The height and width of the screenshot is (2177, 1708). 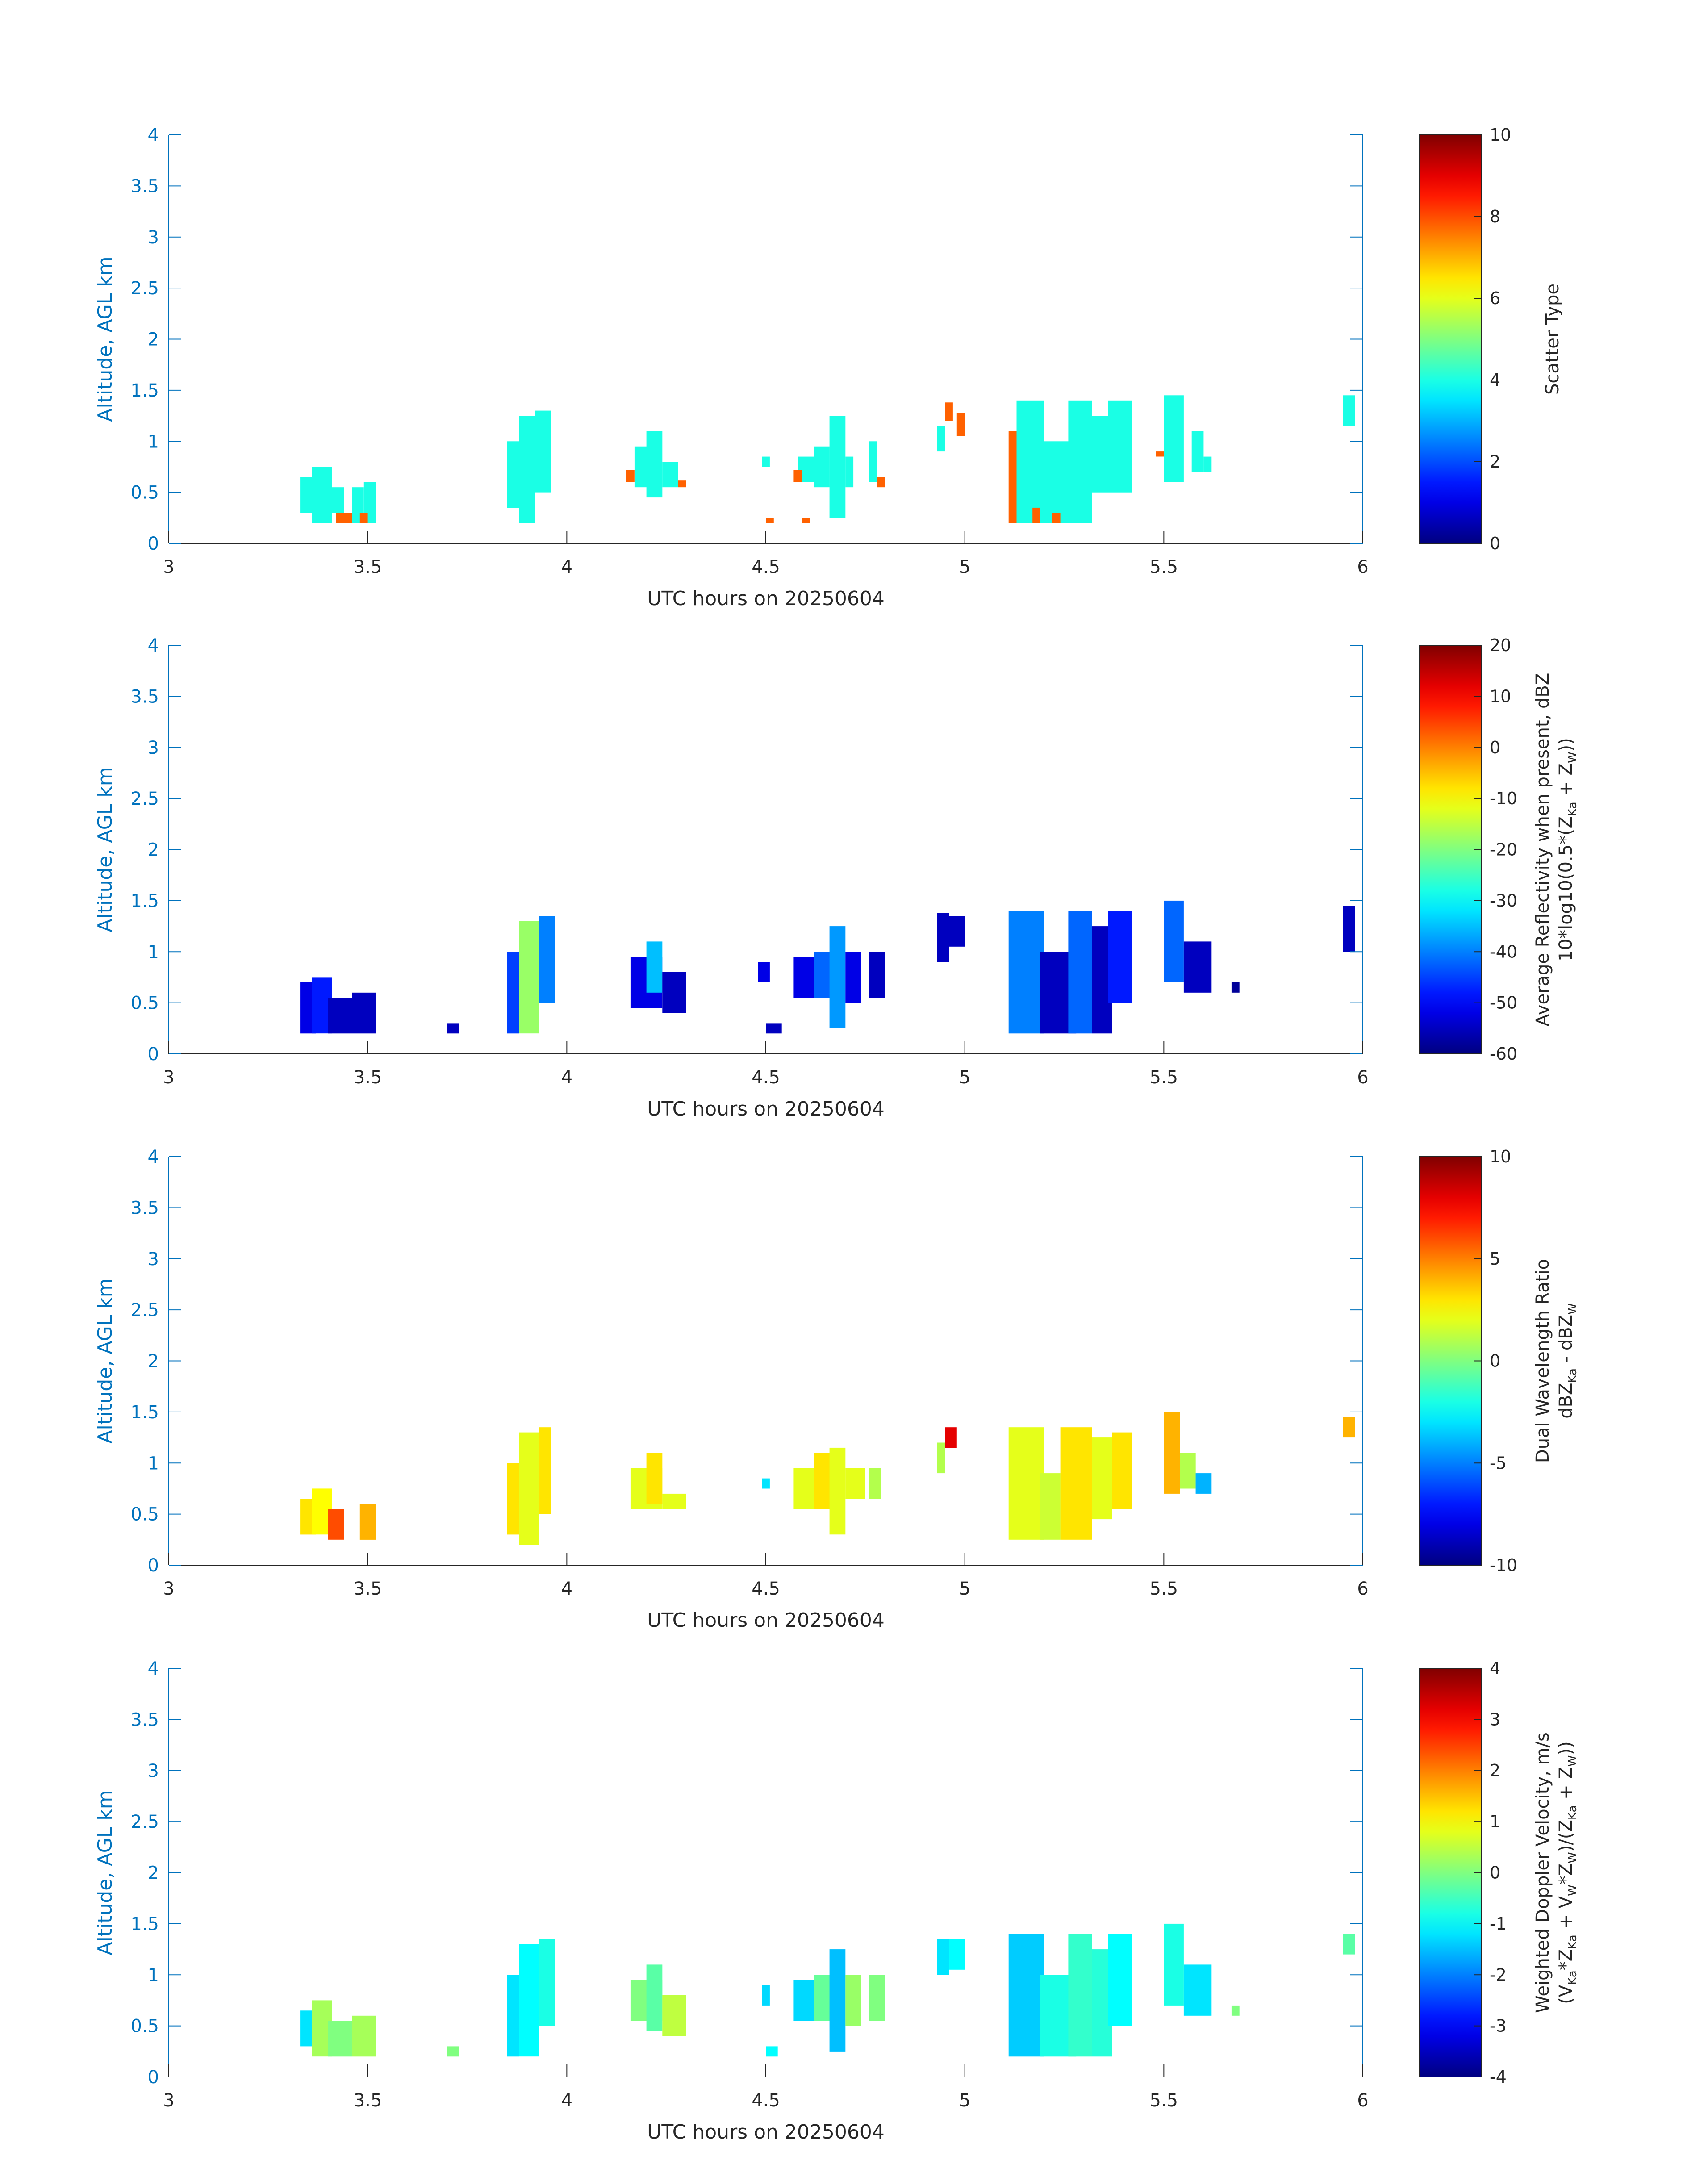 I want to click on colorbar-tick-label: -50, so click(x=1503, y=1003).